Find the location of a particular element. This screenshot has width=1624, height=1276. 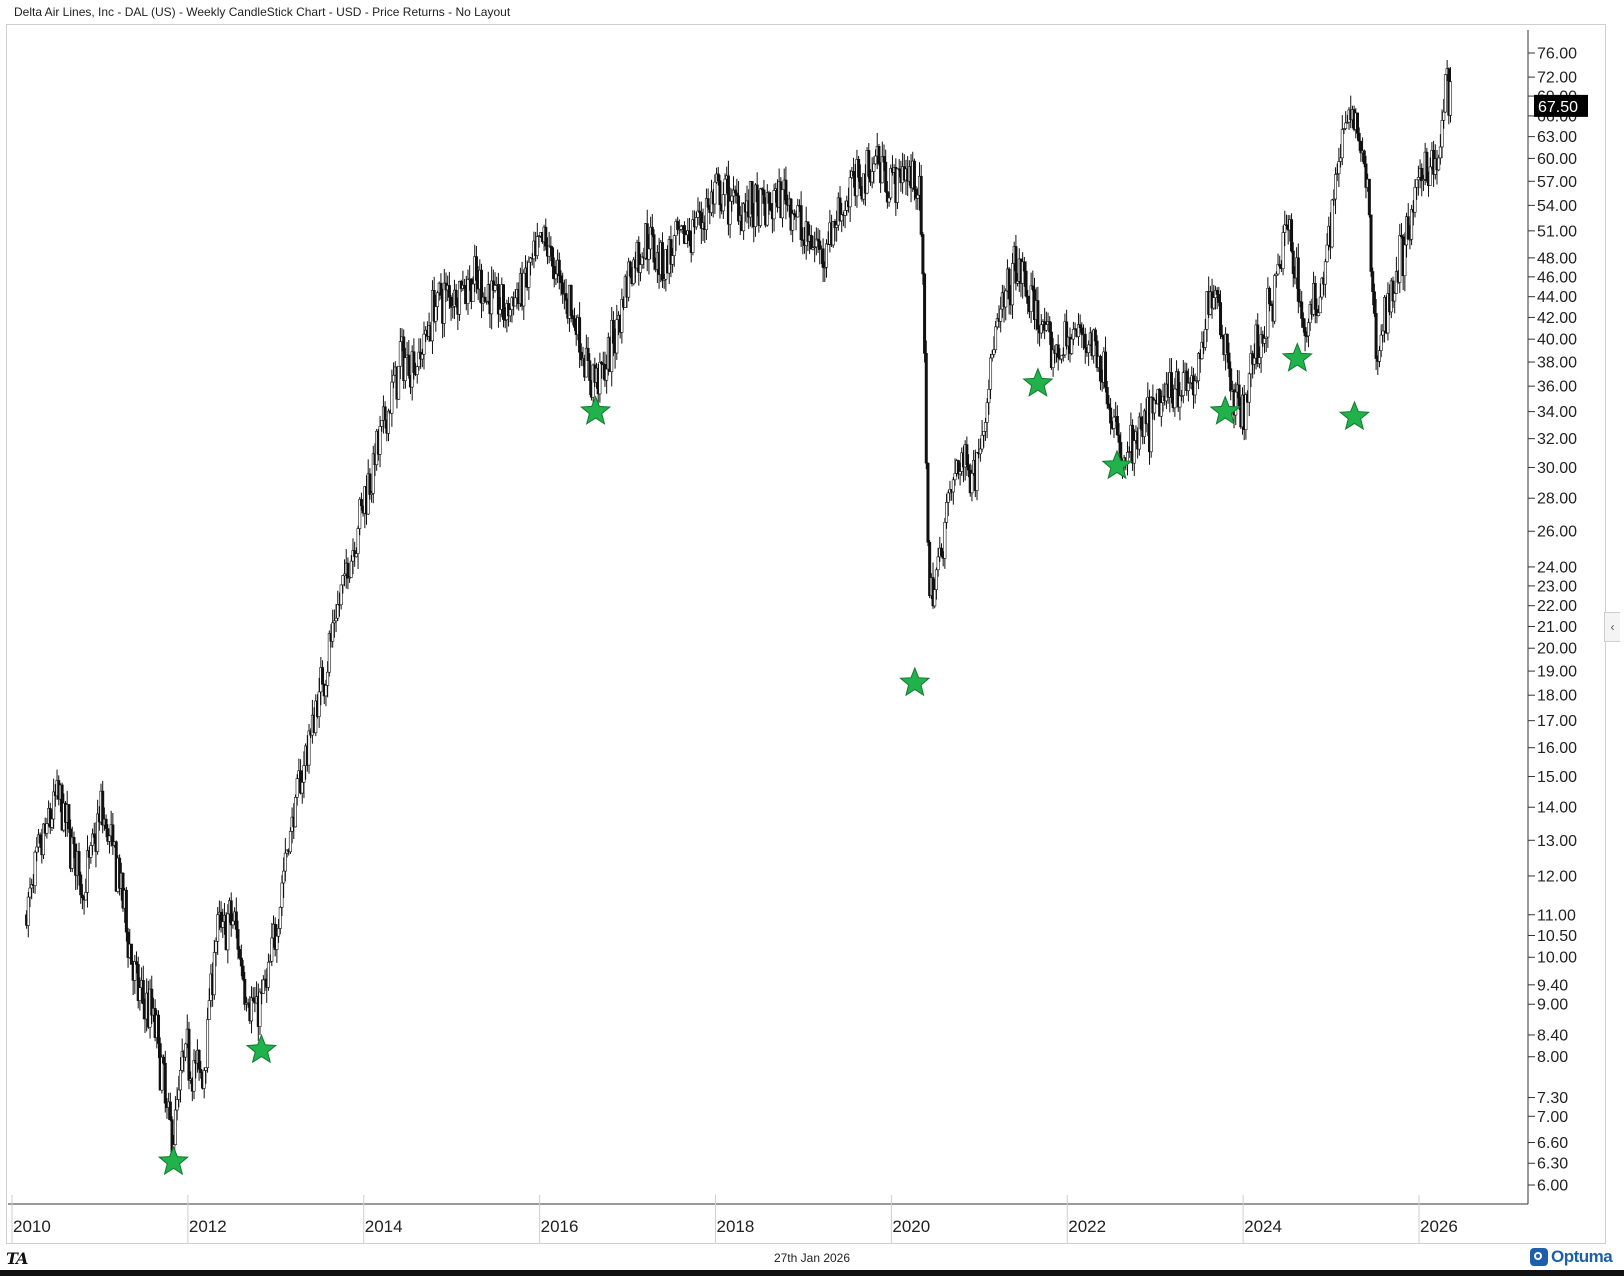

price-tick-label: 60.00 is located at coordinates (1557, 159).